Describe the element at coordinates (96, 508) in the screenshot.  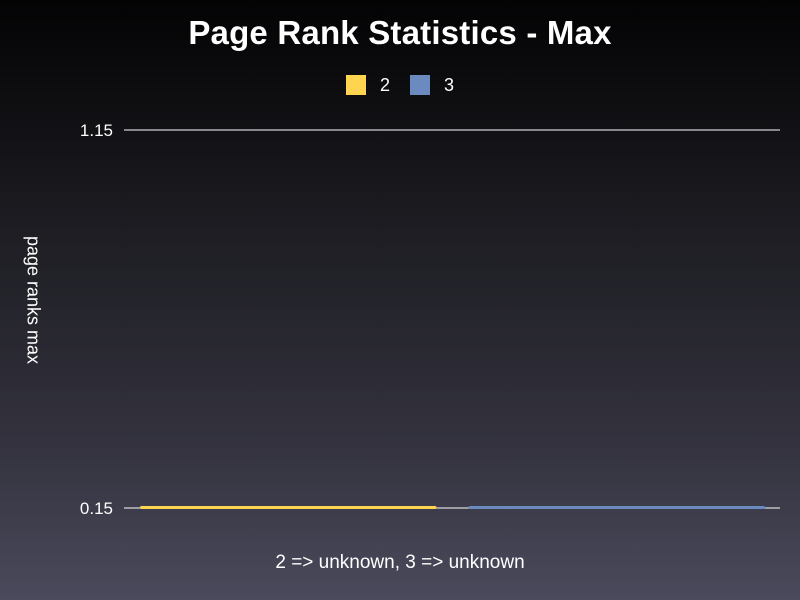
I see `y-tick-label-bottom: 0.15` at that location.